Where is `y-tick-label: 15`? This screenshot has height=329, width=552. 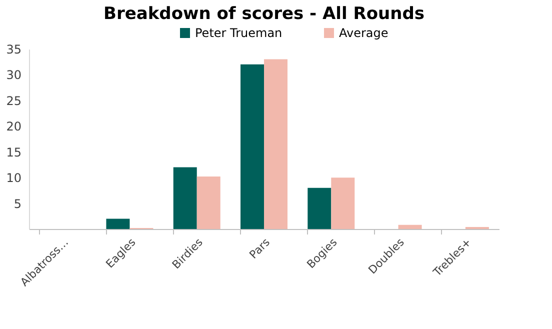
y-tick-label: 15 is located at coordinates (14, 152).